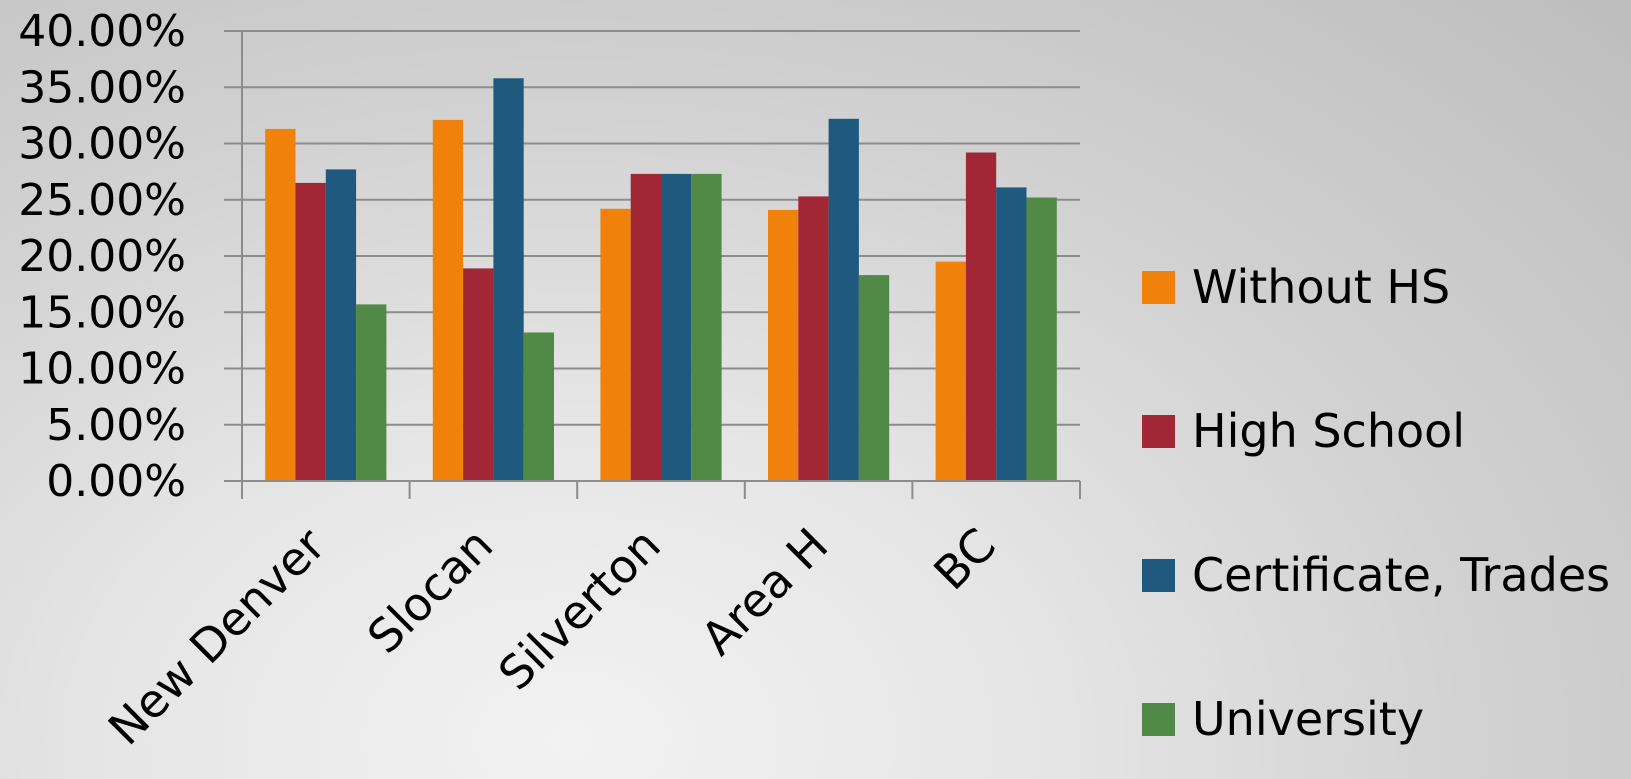  I want to click on bar-certificate-trades-new-denver, so click(341, 325).